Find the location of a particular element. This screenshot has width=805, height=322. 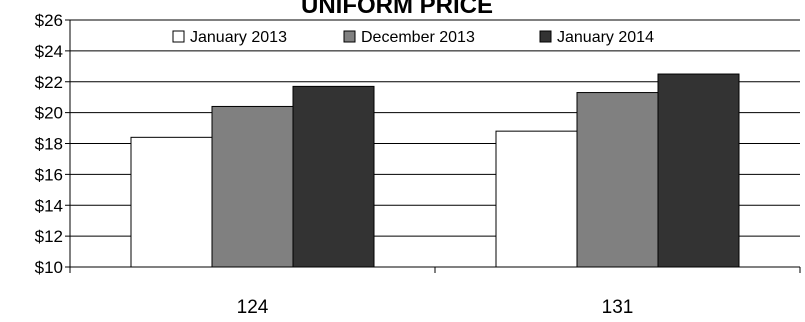

y-tick-label: $16 is located at coordinates (49, 174).